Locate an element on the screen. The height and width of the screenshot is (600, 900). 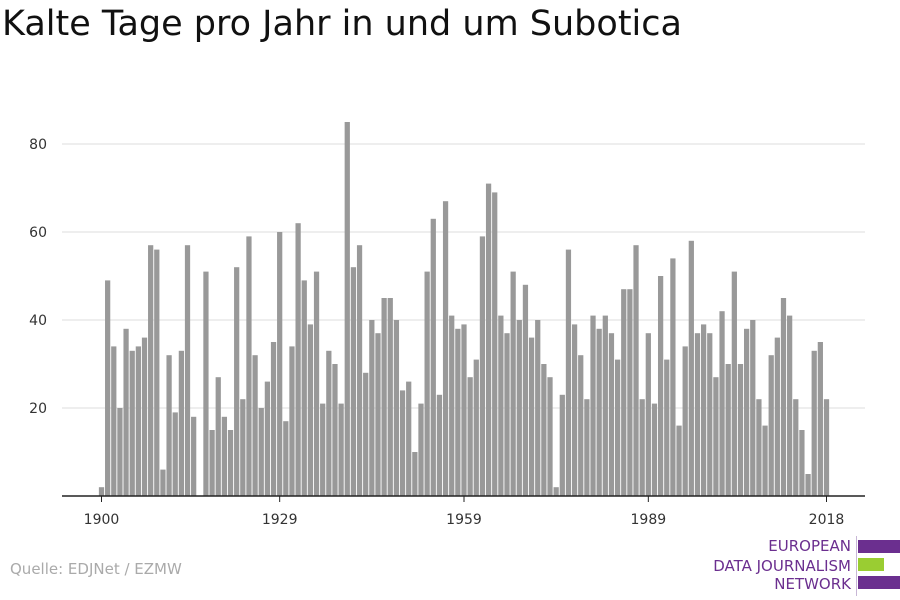
bar-1970 is located at coordinates (531, 416).